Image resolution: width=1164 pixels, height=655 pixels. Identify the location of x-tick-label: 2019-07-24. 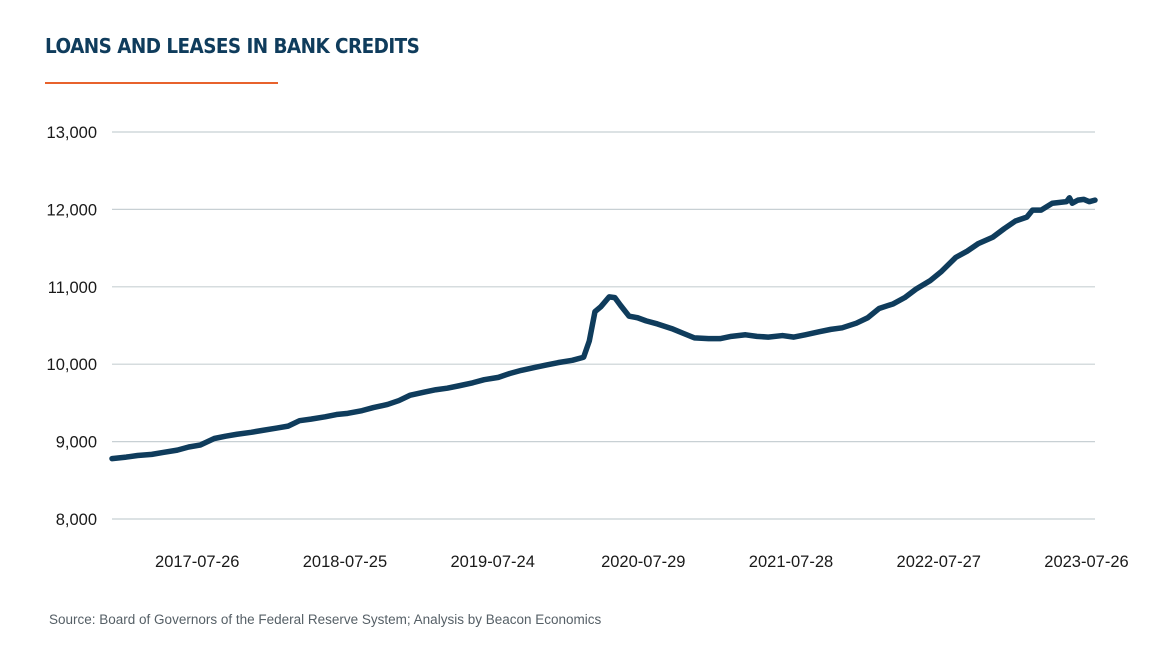
(492, 562).